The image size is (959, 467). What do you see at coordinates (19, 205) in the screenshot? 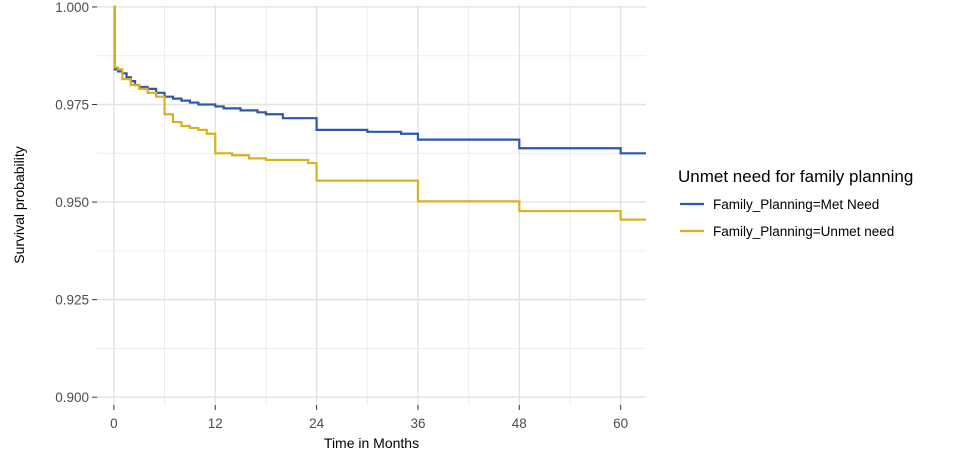
I see `y-axis-title: Survival probability` at bounding box center [19, 205].